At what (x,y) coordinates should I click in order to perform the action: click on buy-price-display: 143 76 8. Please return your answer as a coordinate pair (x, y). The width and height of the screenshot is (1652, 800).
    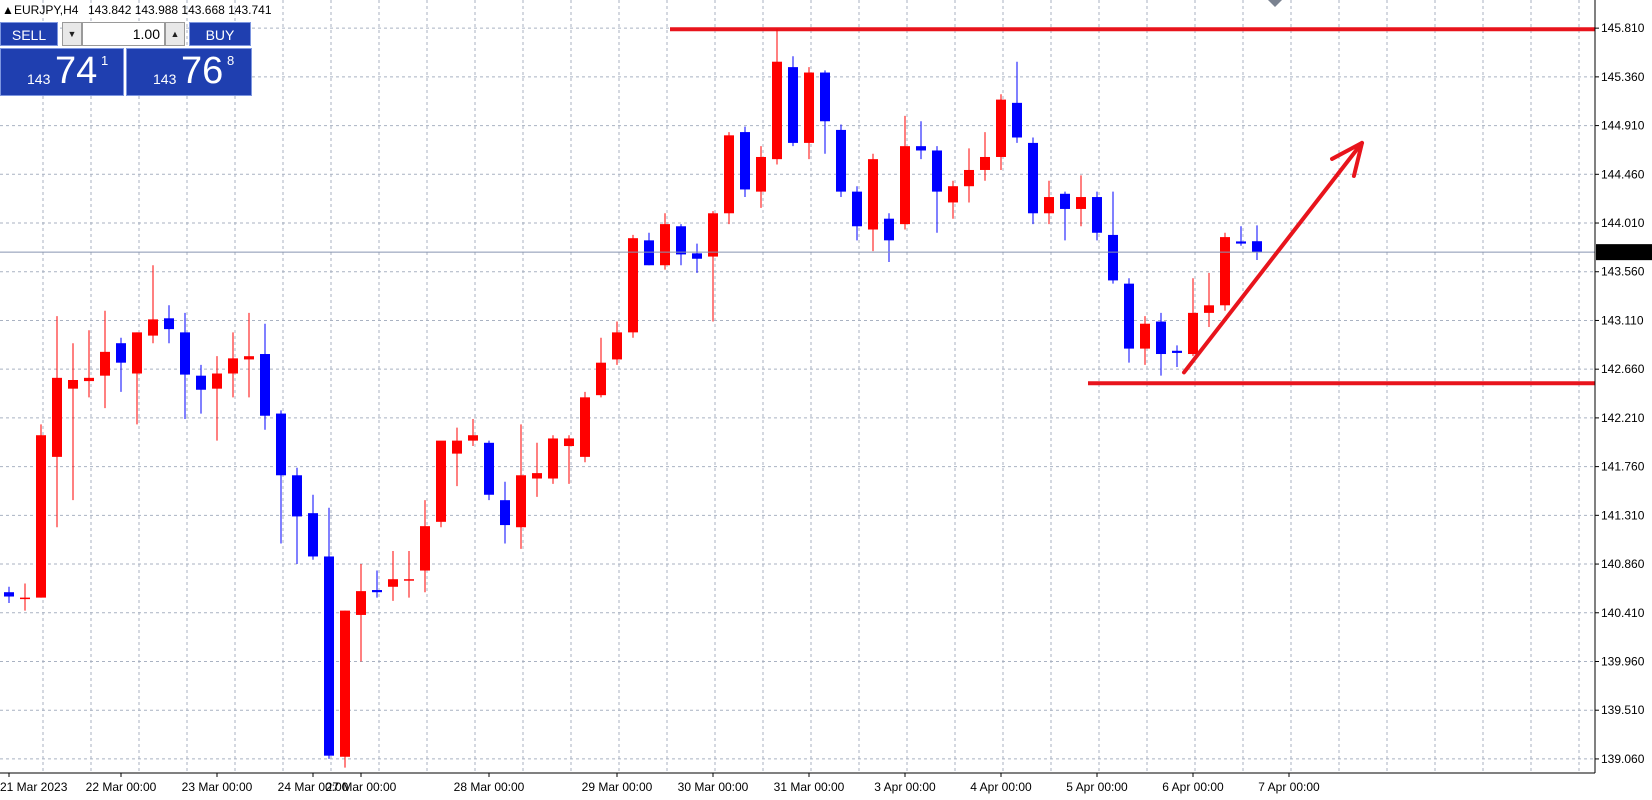
    Looking at the image, I should click on (189, 72).